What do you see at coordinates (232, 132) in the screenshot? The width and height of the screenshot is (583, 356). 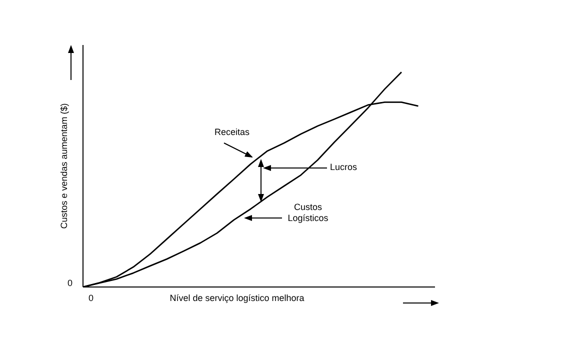 I see `annotation: Receitas` at bounding box center [232, 132].